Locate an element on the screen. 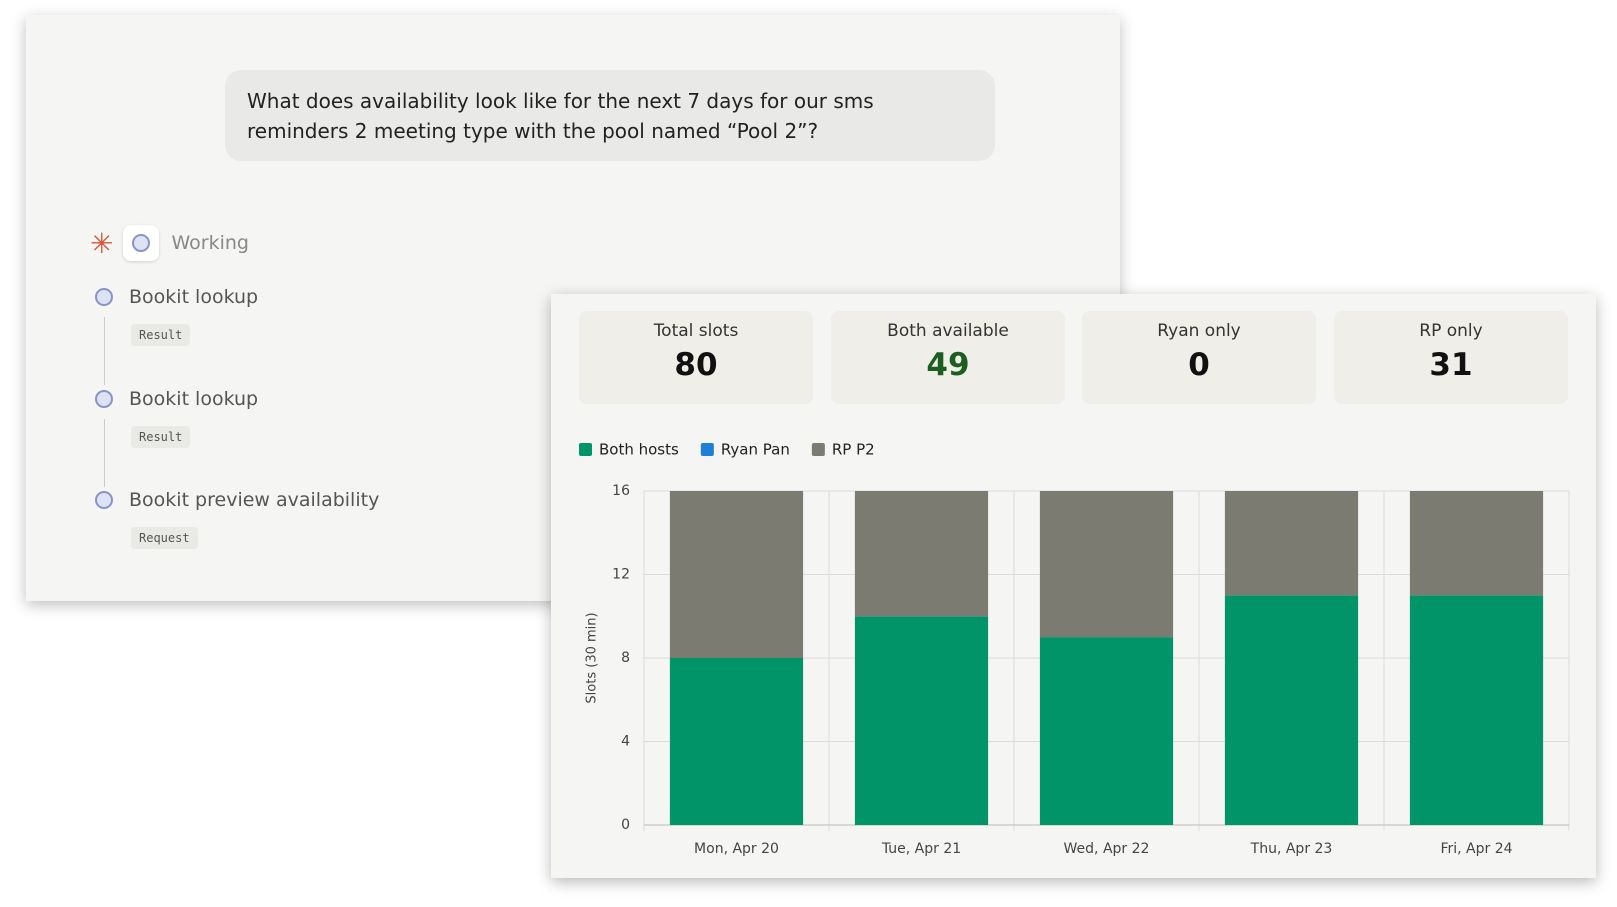 Image resolution: width=1617 pixels, height=907 pixels. tool-icon is located at coordinates (141, 243).